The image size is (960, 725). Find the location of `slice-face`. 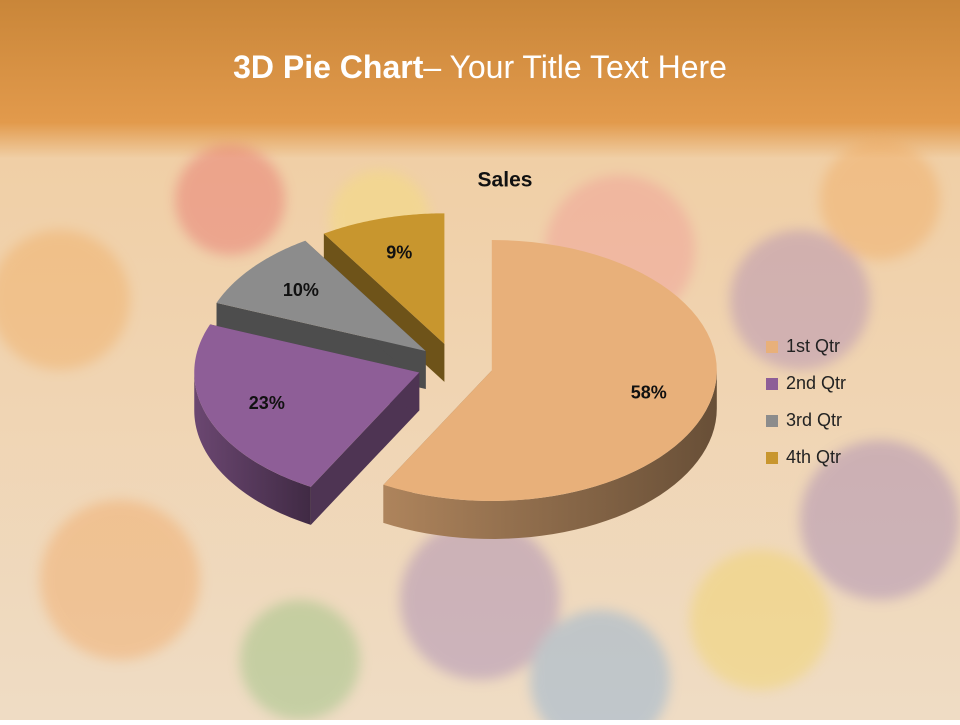

slice-face is located at coordinates (365, 448).